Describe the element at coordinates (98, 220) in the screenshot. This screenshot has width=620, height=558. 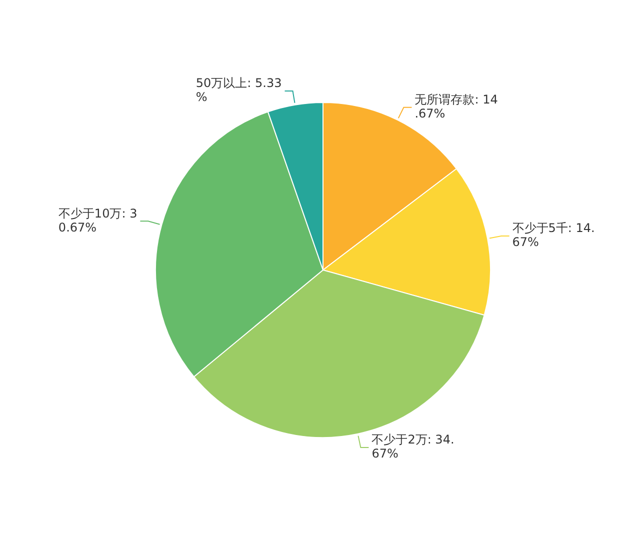
I see `slice-label: 不少于10万: 30.67%` at that location.